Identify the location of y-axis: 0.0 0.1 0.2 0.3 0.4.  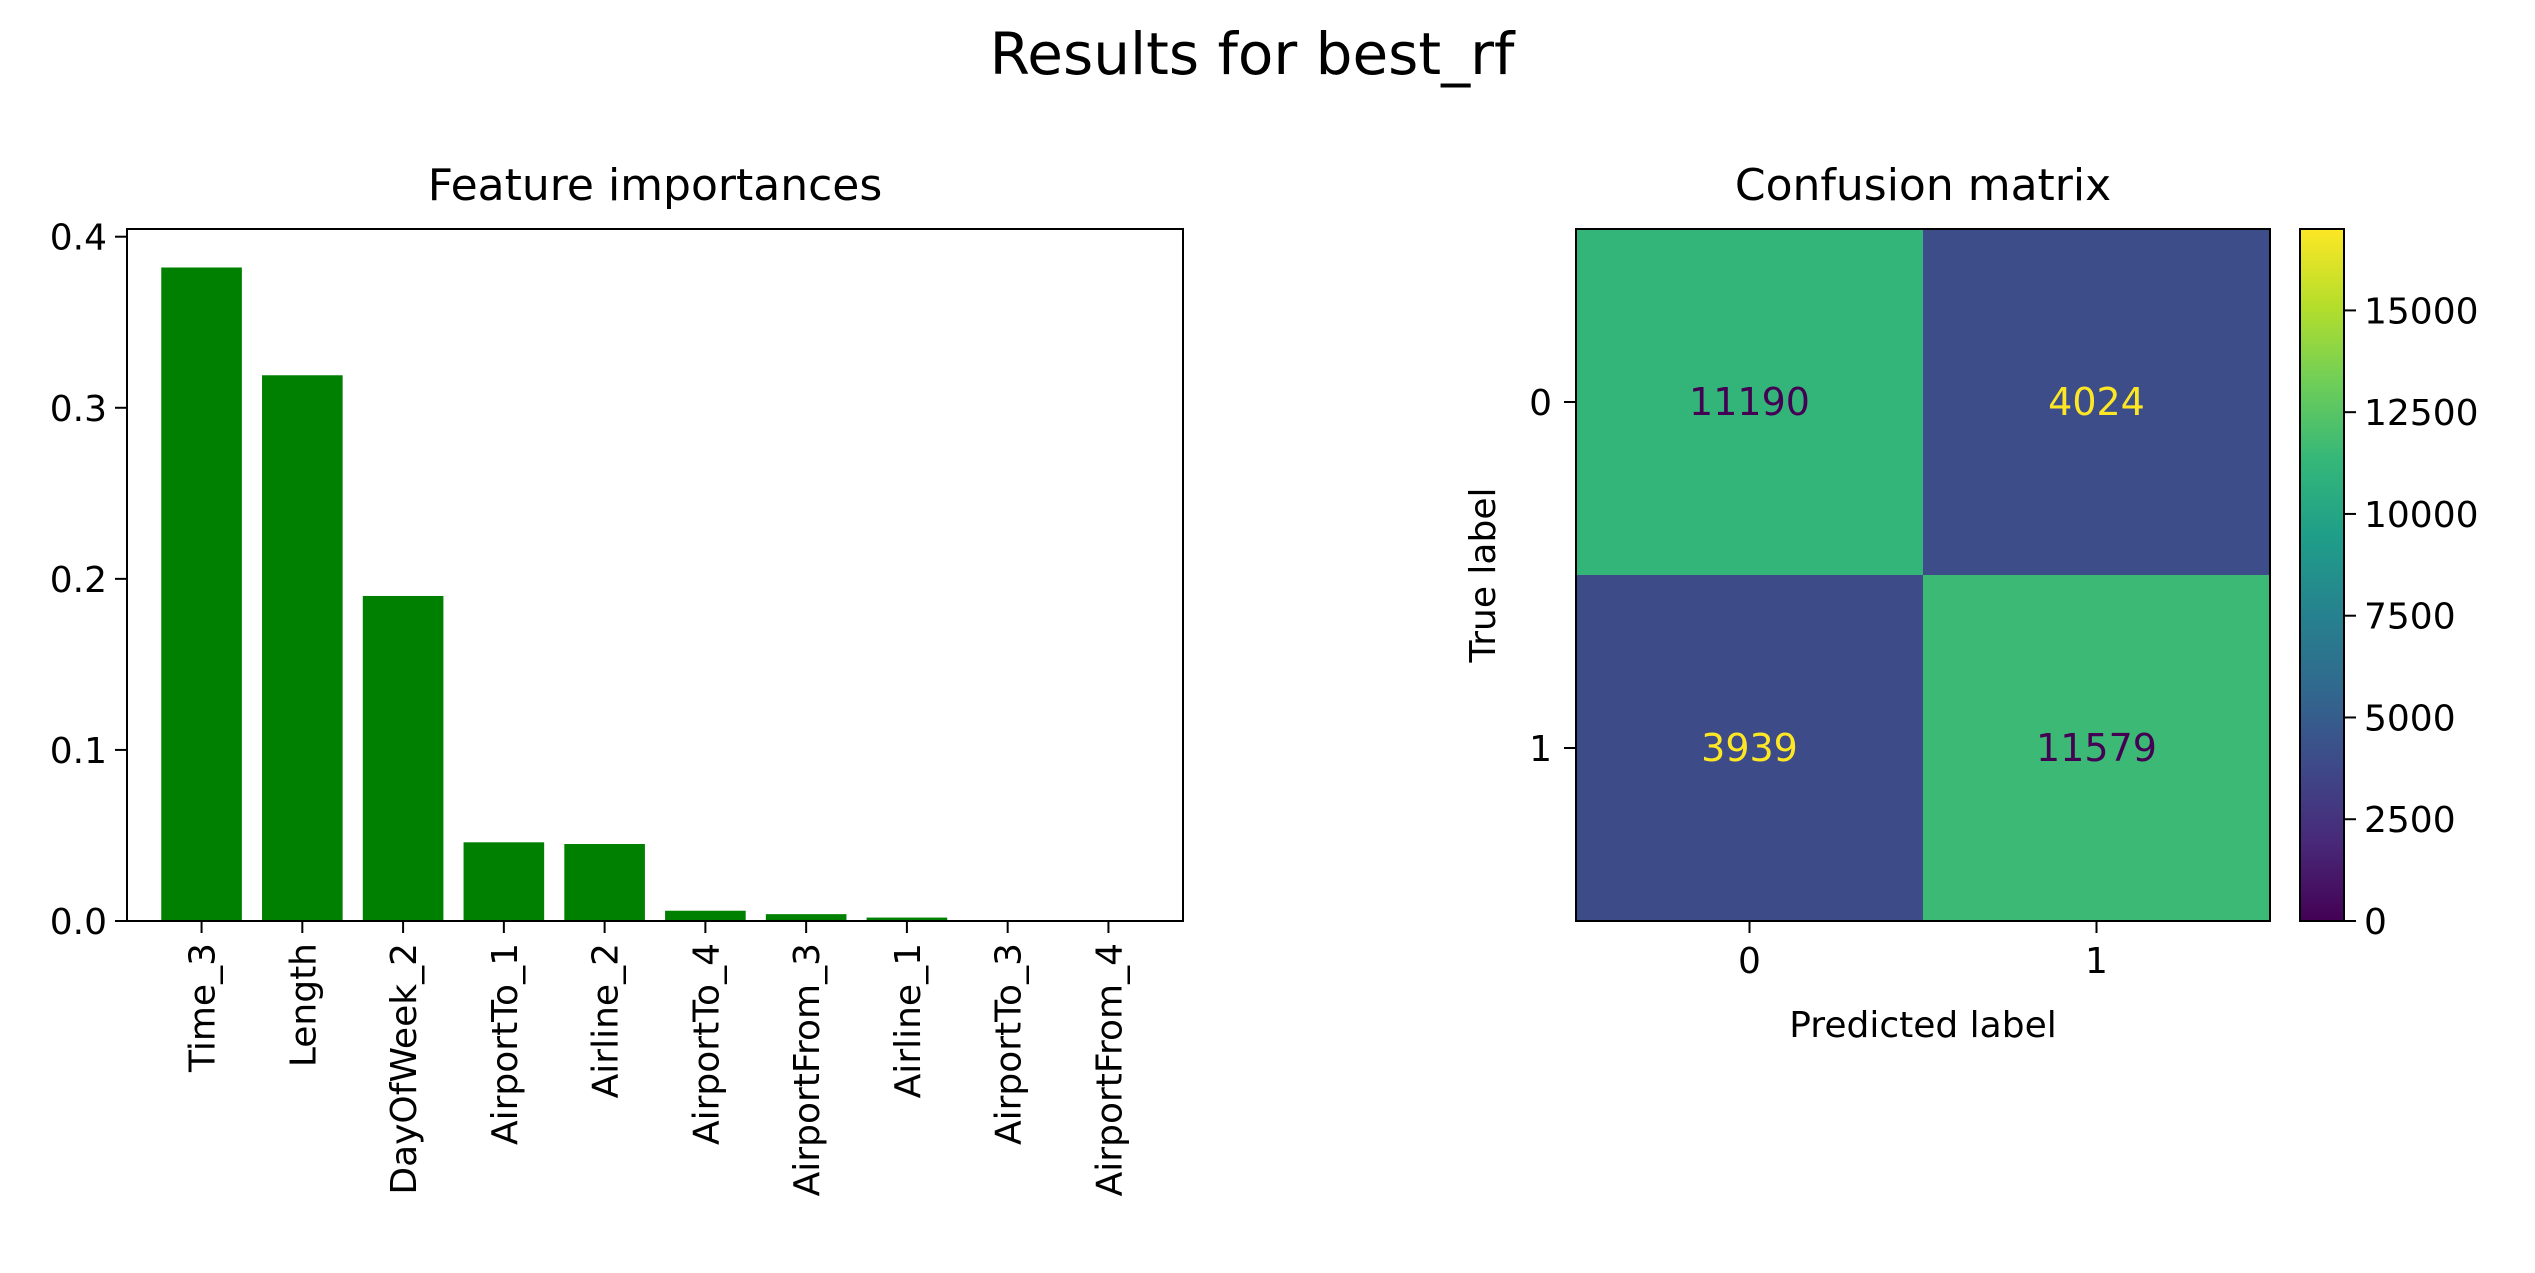
(88, 580).